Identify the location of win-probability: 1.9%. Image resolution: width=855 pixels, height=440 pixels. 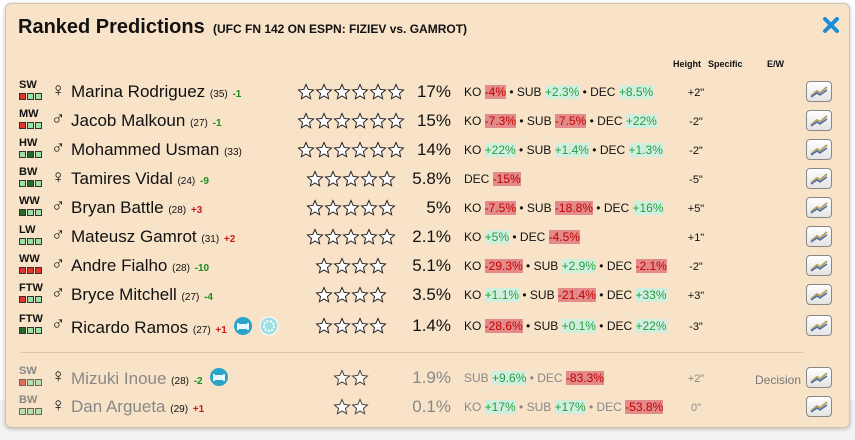
(431, 377).